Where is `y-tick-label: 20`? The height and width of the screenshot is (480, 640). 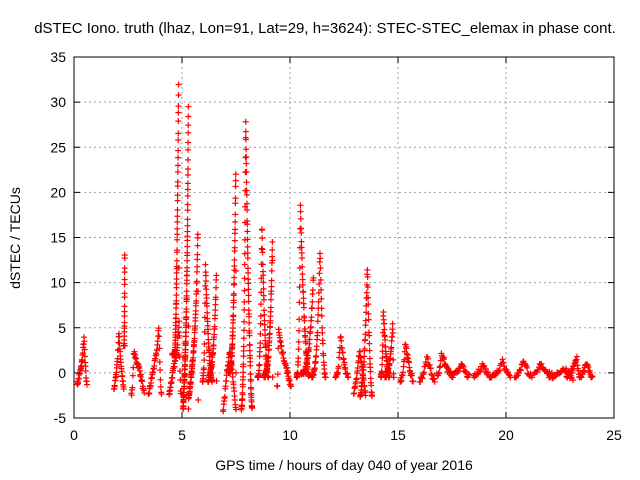 y-tick-label: 20 is located at coordinates (58, 192).